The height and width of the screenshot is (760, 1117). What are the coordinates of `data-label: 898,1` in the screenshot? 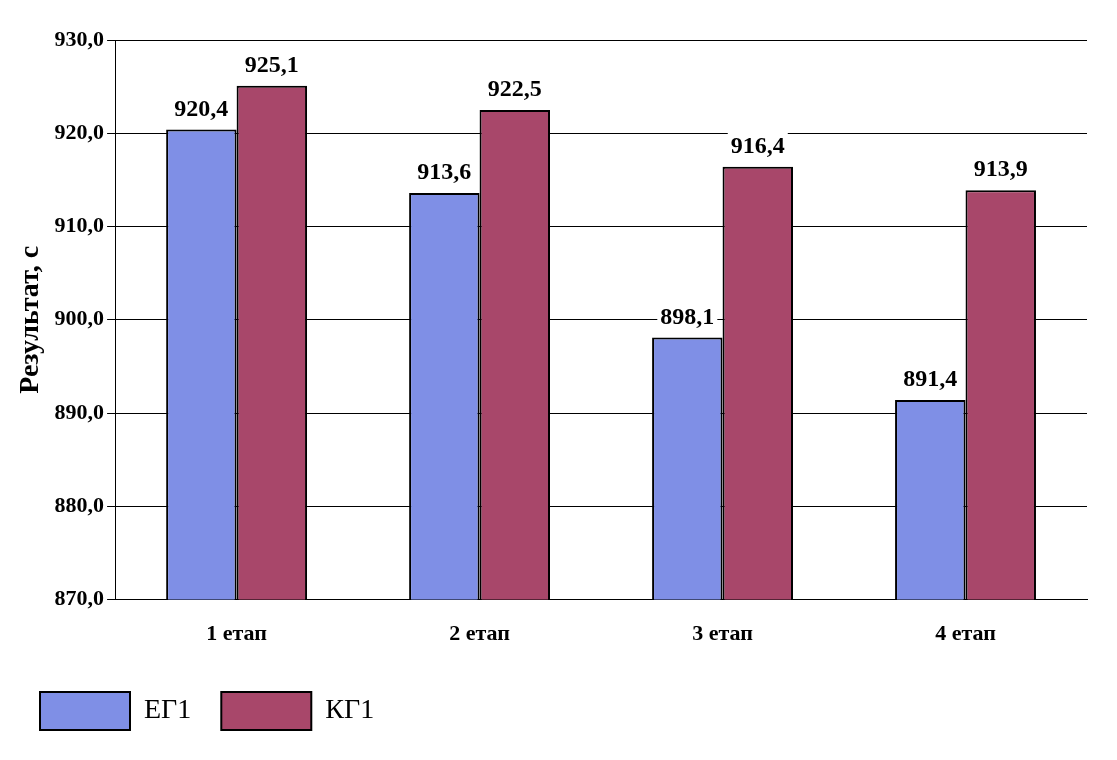 It's located at (687, 315).